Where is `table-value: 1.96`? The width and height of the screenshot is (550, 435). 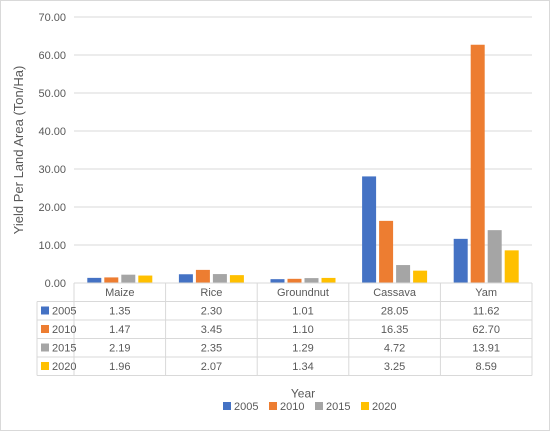 table-value: 1.96 is located at coordinates (119, 367).